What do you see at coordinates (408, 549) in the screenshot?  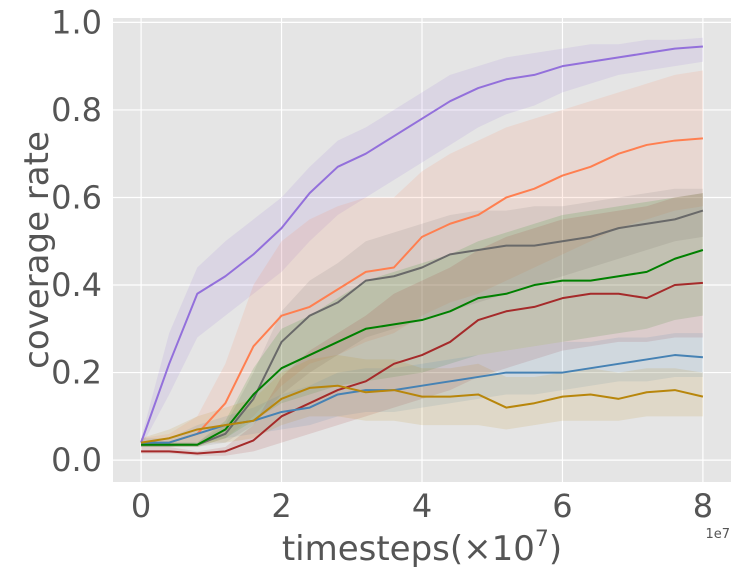 I see `x-axis-label-main: timesteps(×10` at bounding box center [408, 549].